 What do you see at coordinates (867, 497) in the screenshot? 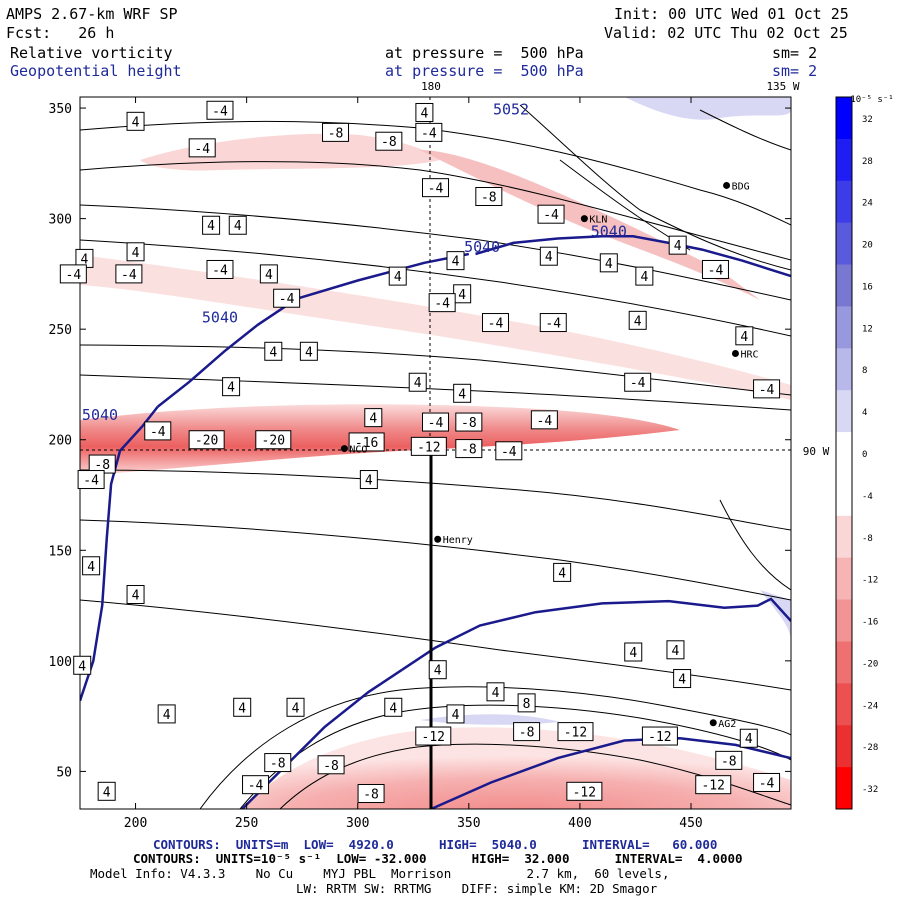
I see `colorbar-tick-label: -4` at bounding box center [867, 497].